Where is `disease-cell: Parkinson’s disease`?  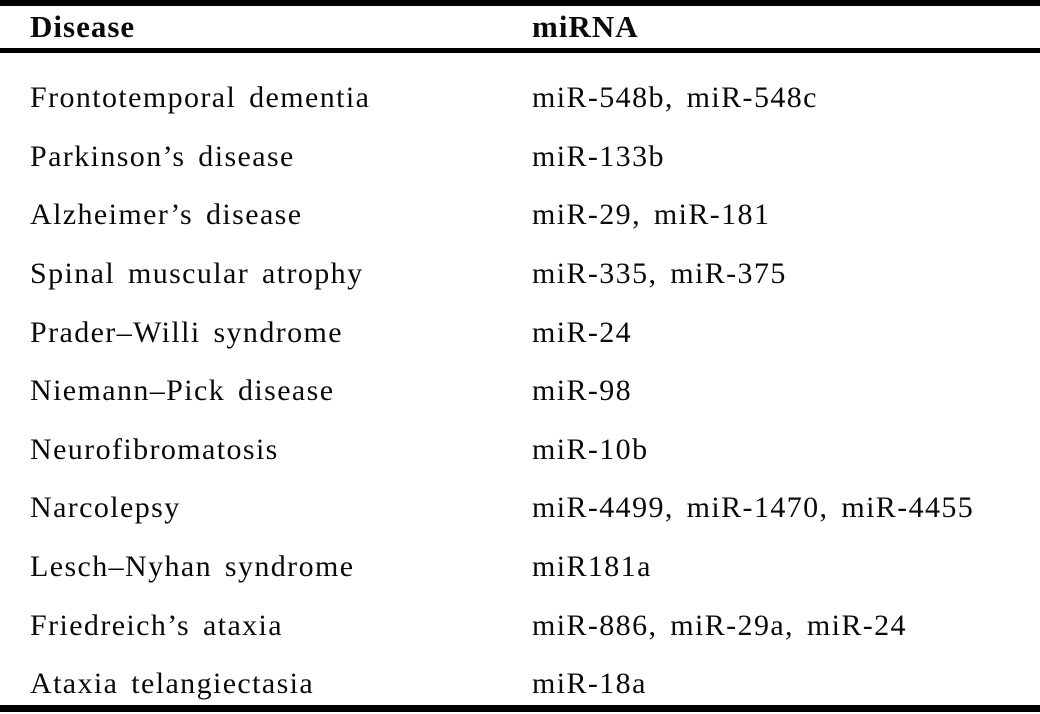 disease-cell: Parkinson’s disease is located at coordinates (162, 156).